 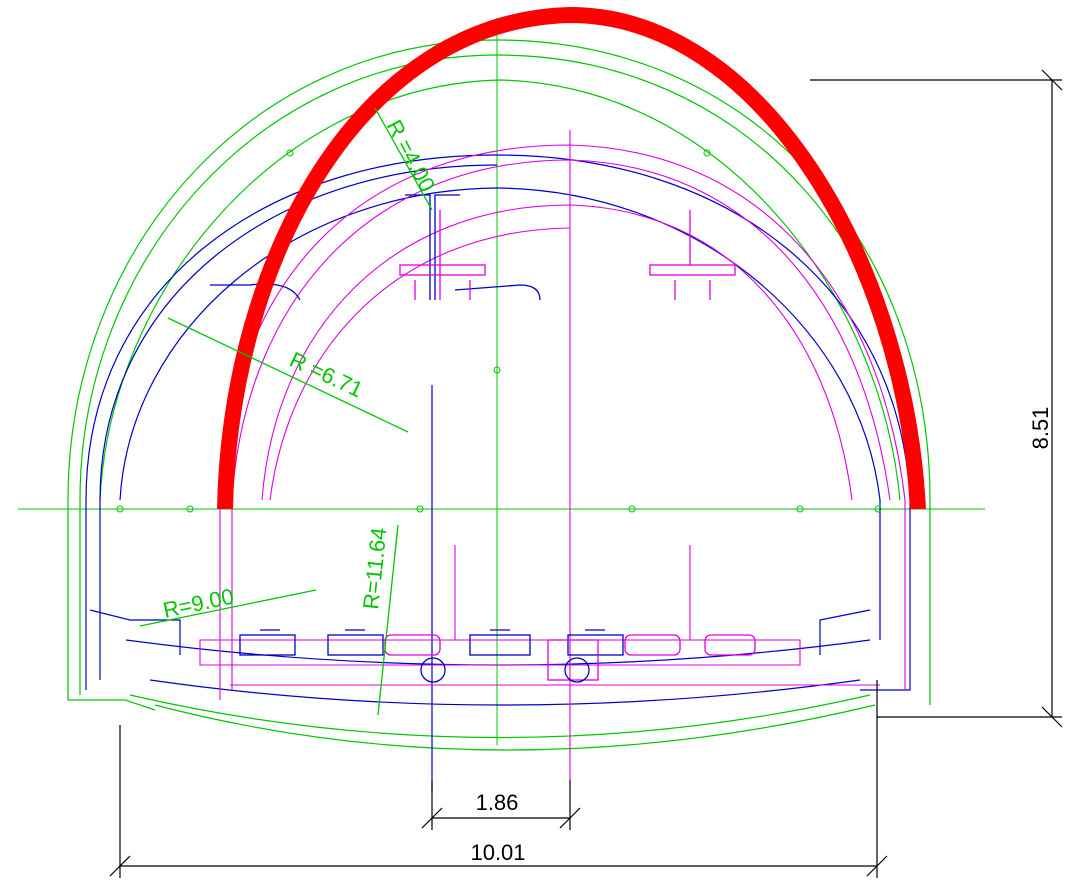 I want to click on width-dimension-label: 10.01, so click(x=497, y=852).